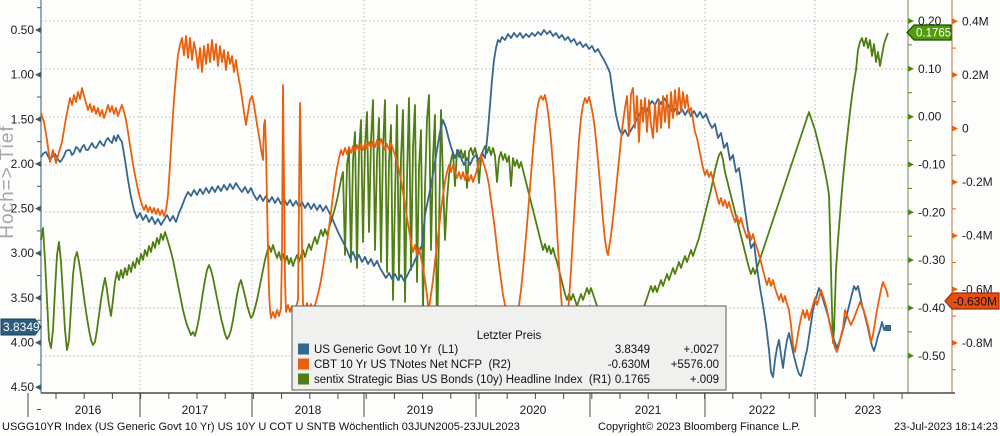 This screenshot has height=436, width=1000. What do you see at coordinates (23, 30) in the screenshot?
I see `svg-text: 0.50` at bounding box center [23, 30].